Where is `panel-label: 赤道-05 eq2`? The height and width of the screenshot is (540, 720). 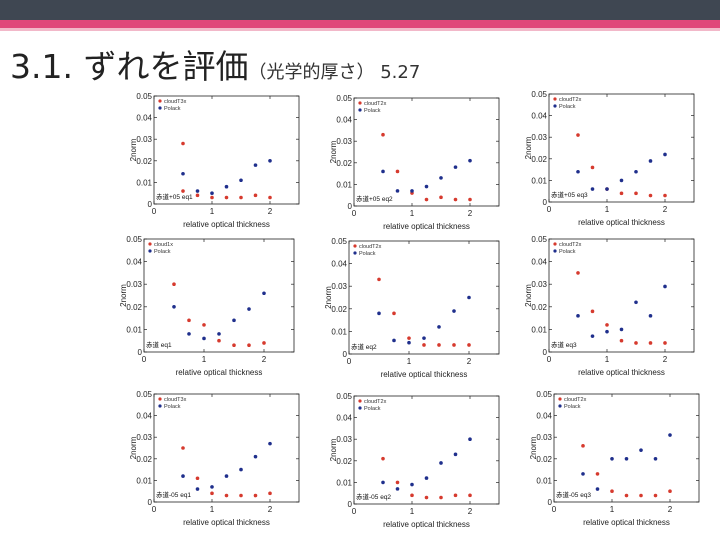
panel-label: 赤道-05 eq2 is located at coordinates (373, 496).